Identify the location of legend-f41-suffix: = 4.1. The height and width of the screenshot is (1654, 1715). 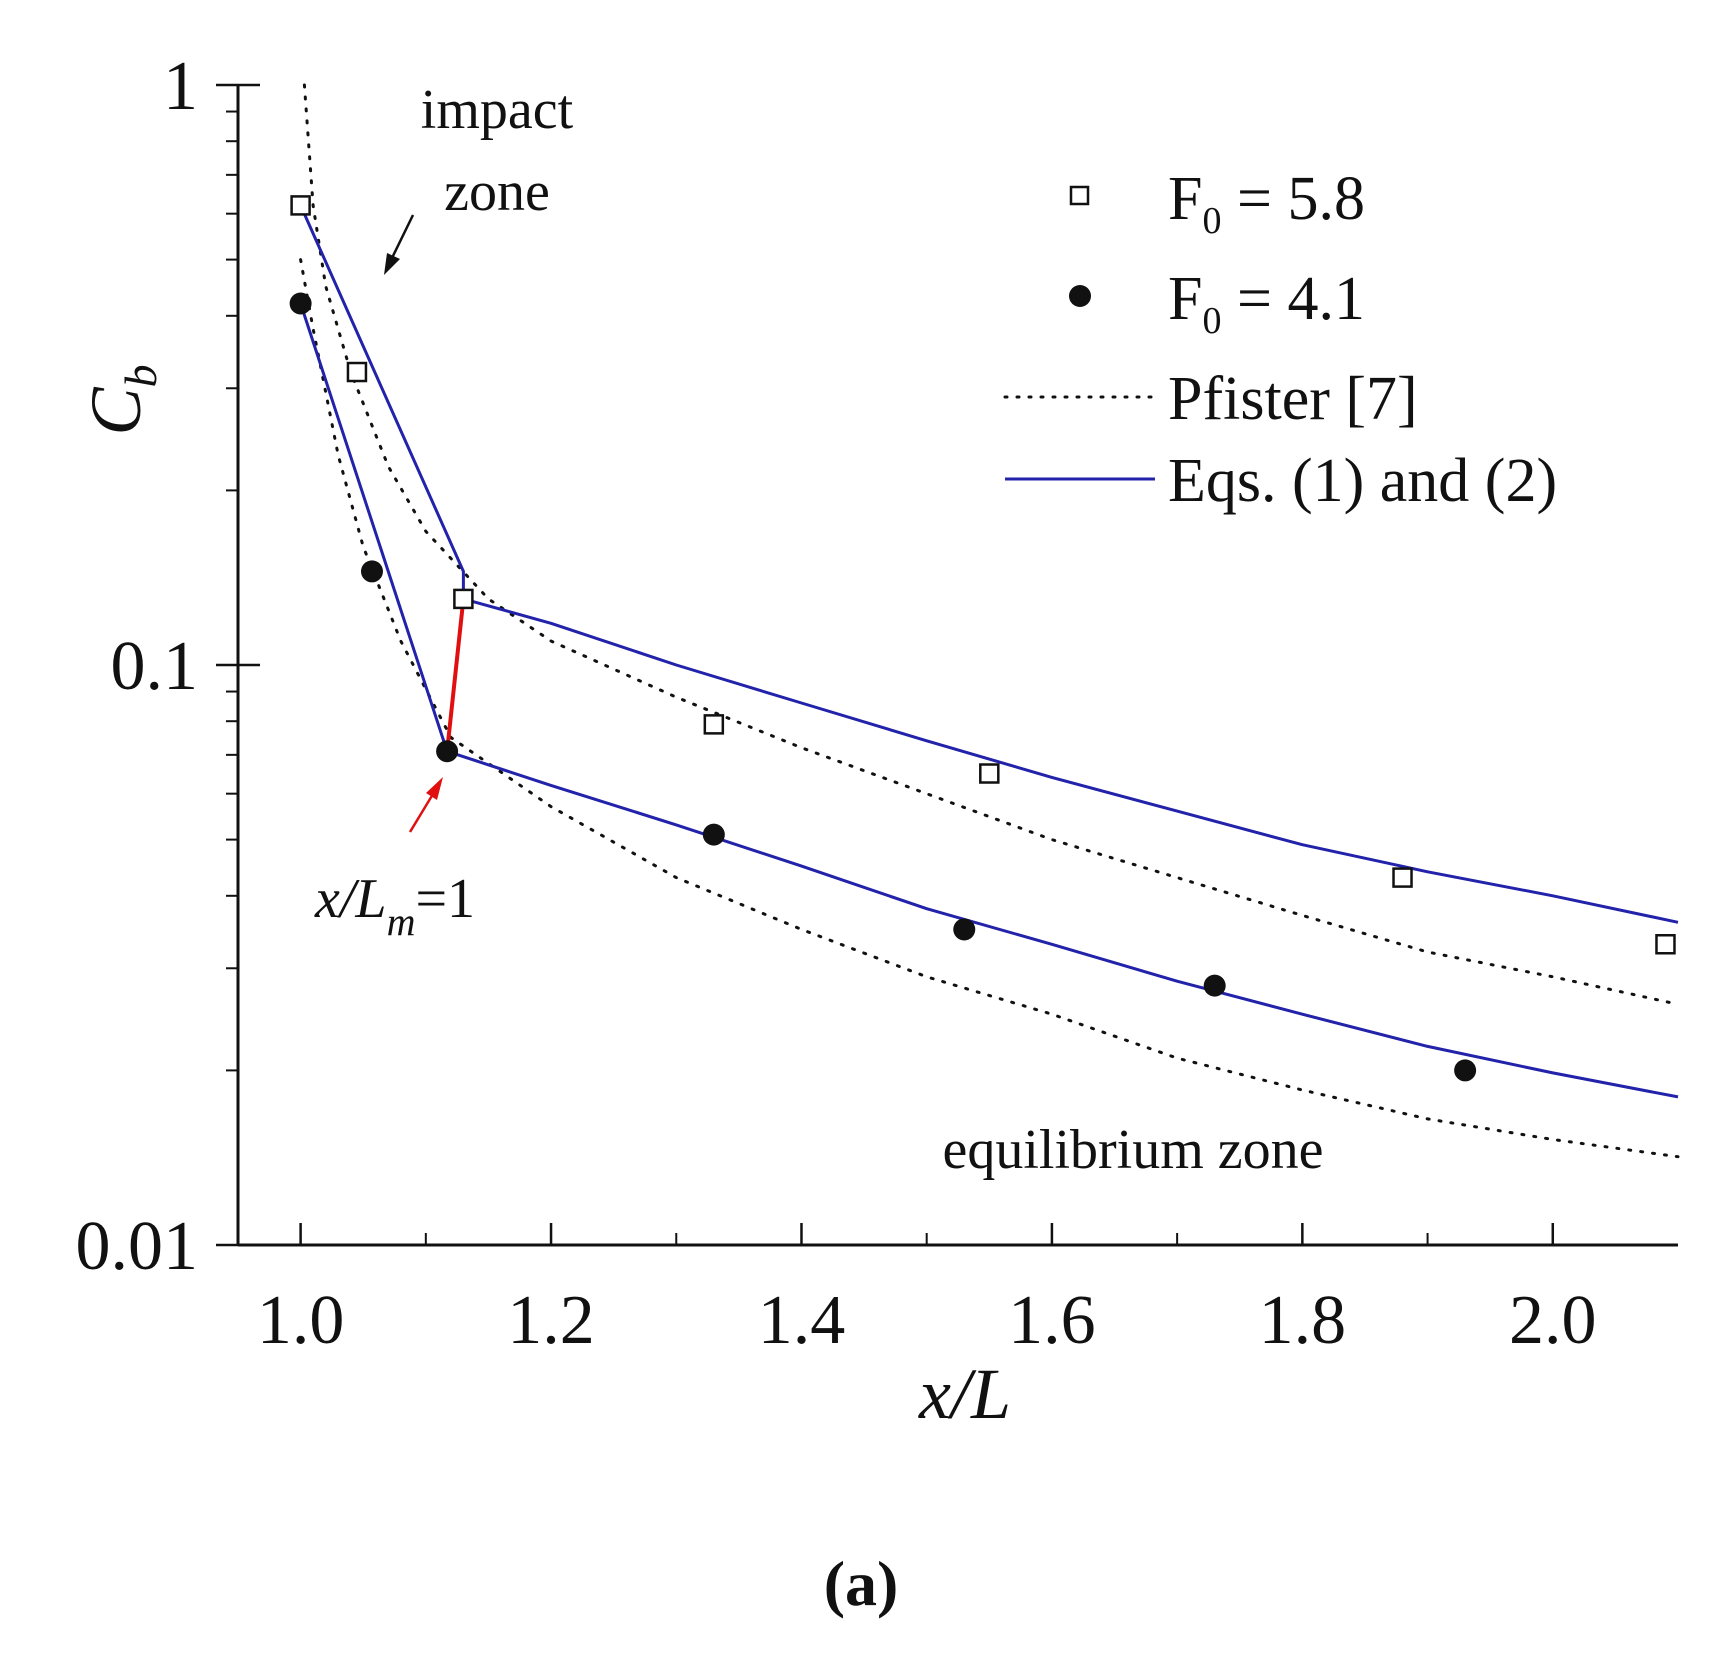
(1292, 299).